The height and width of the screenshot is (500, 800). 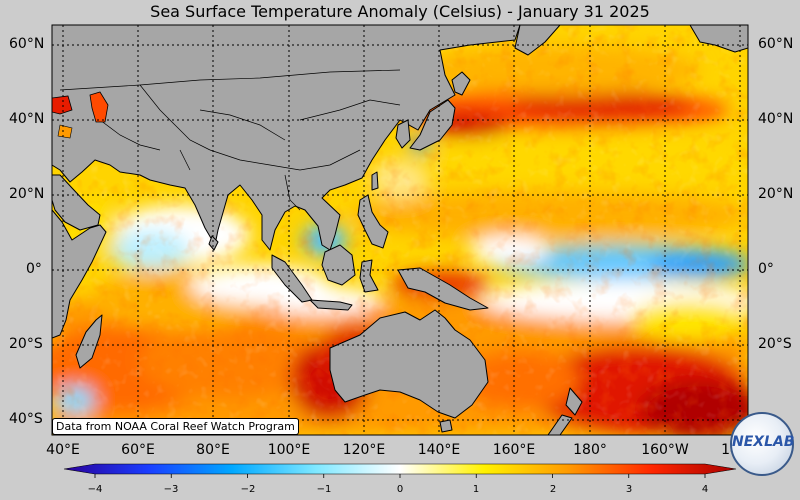 I want to click on lat-label-40n-right: 40°N, so click(x=776, y=119).